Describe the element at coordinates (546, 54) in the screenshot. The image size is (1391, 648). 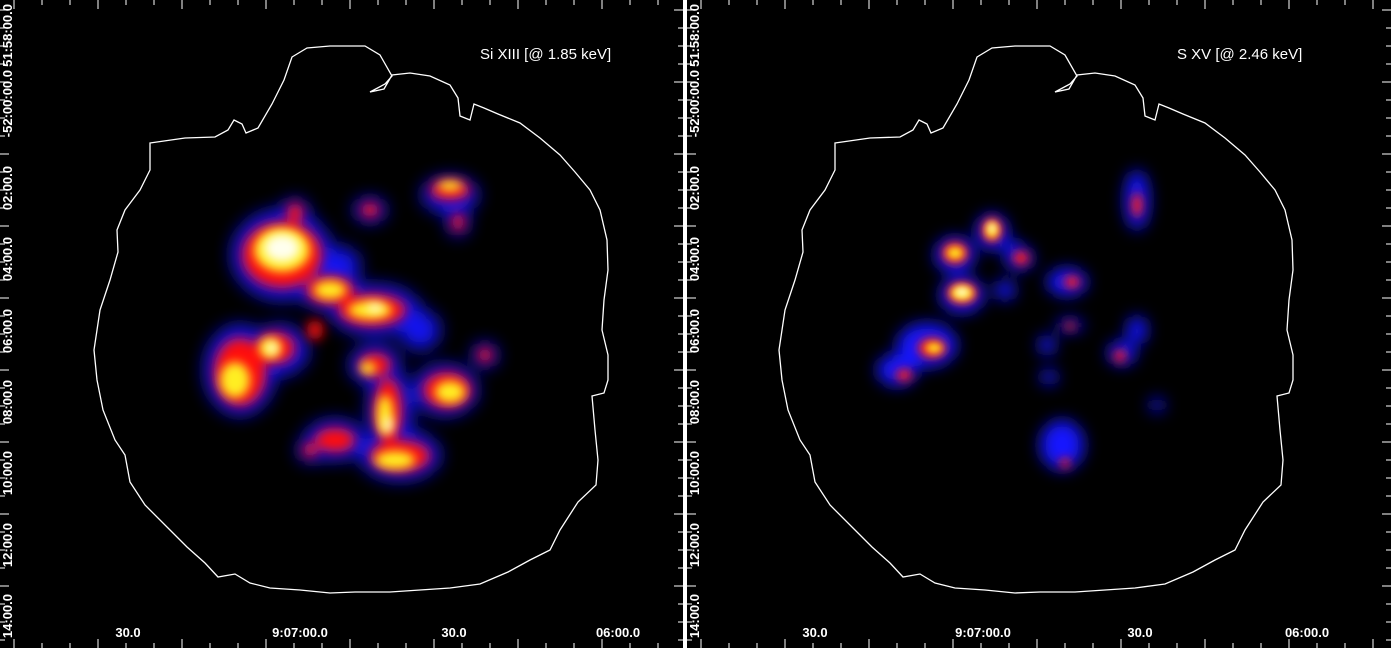
I see `panel-title: Si XIII [@ 1.85 keV]` at that location.